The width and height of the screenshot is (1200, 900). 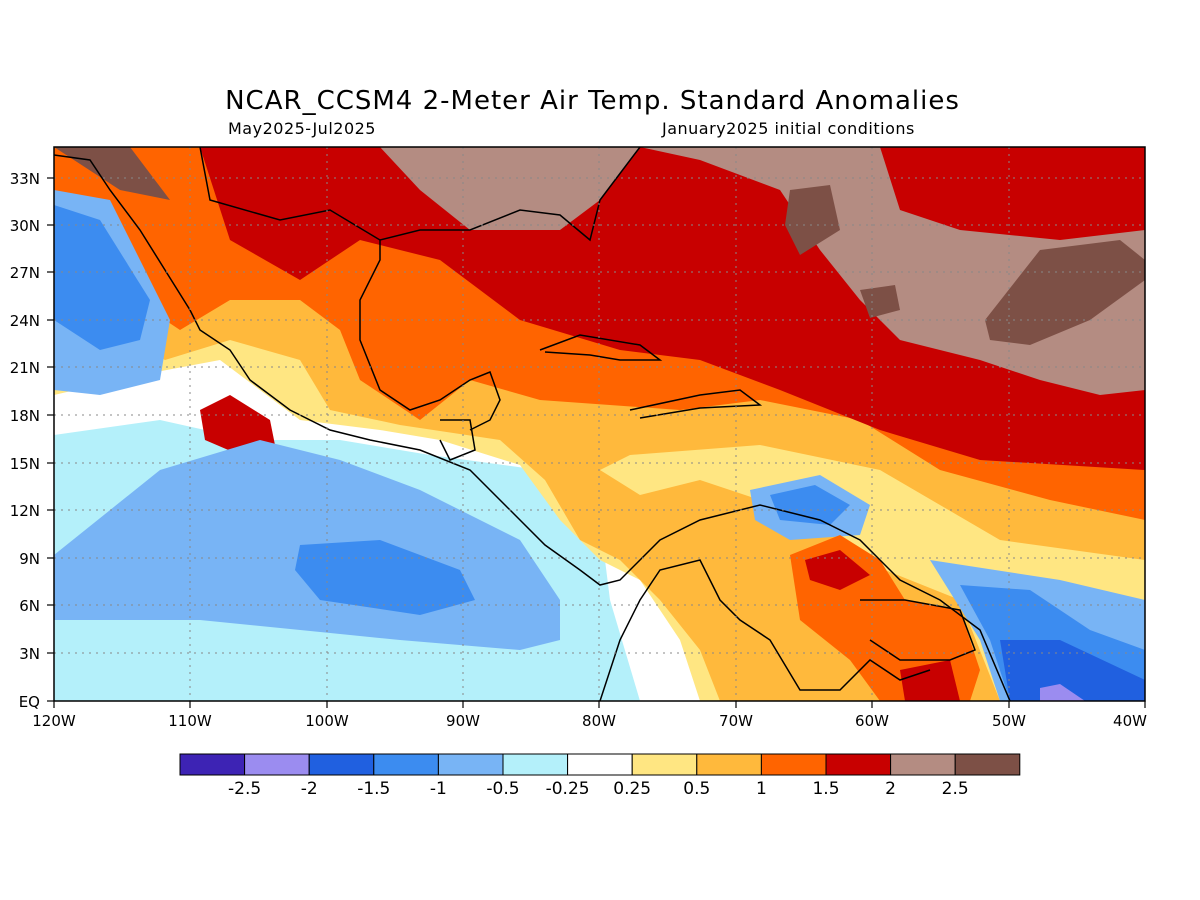 What do you see at coordinates (955, 789) in the screenshot?
I see `colorbar-label: 2.5` at bounding box center [955, 789].